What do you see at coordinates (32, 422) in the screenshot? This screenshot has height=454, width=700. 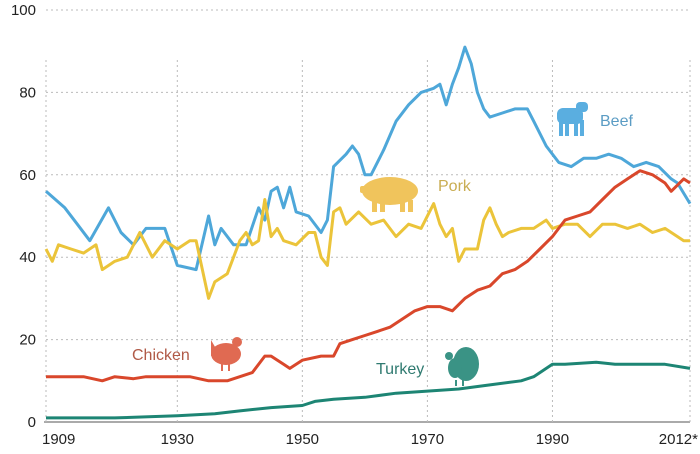 I see `y-tick-label: 0` at bounding box center [32, 422].